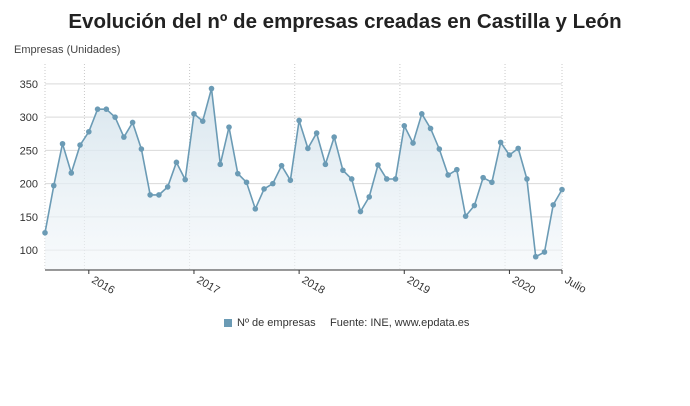 This screenshot has width=690, height=406. I want to click on x-tick-label: 2016, so click(102, 285).